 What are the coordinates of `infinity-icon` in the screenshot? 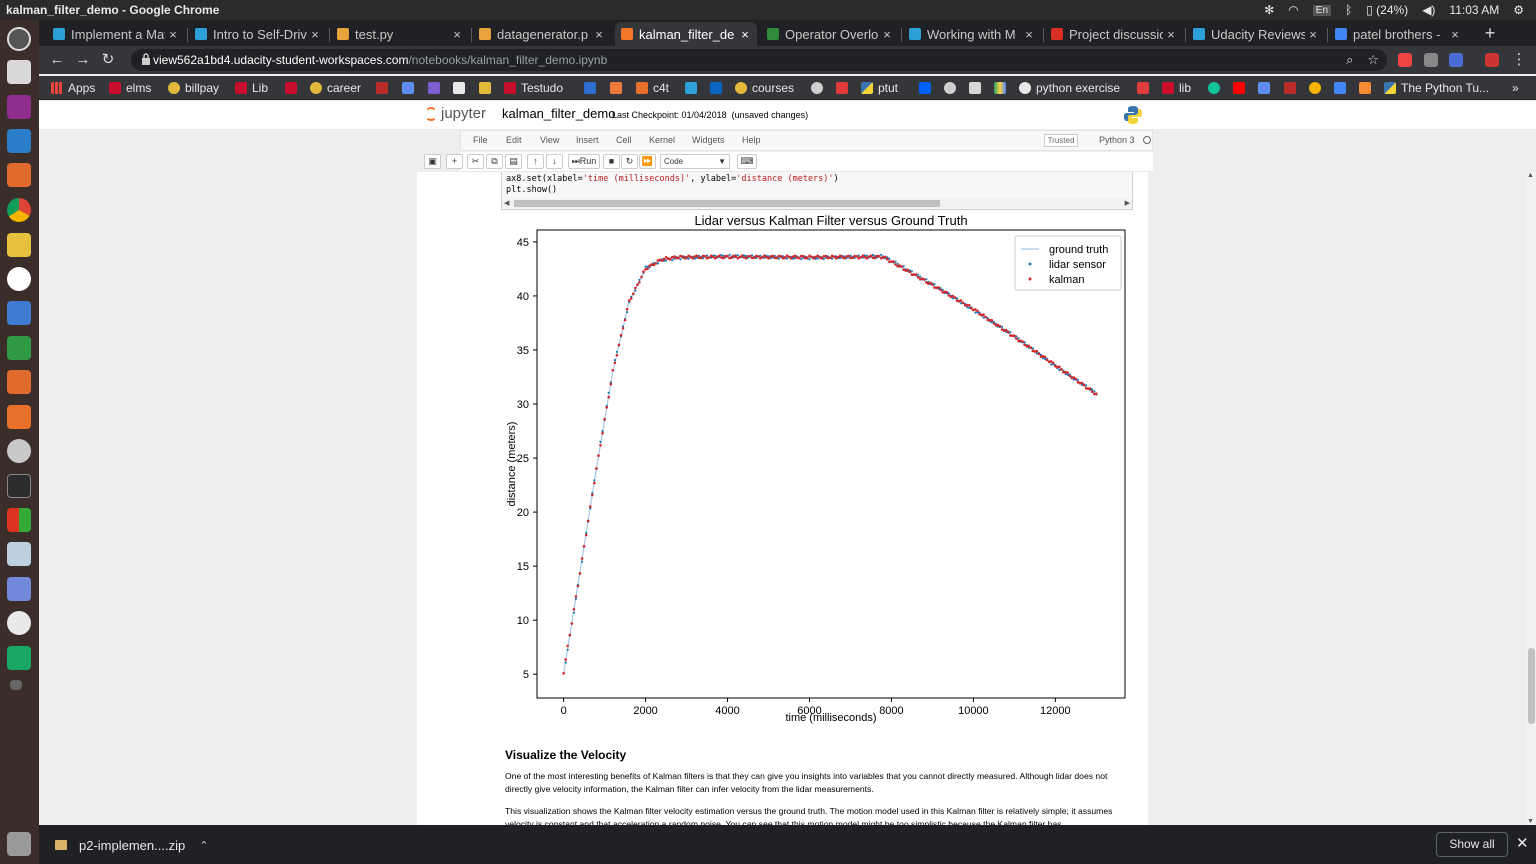 It's located at (408, 88).